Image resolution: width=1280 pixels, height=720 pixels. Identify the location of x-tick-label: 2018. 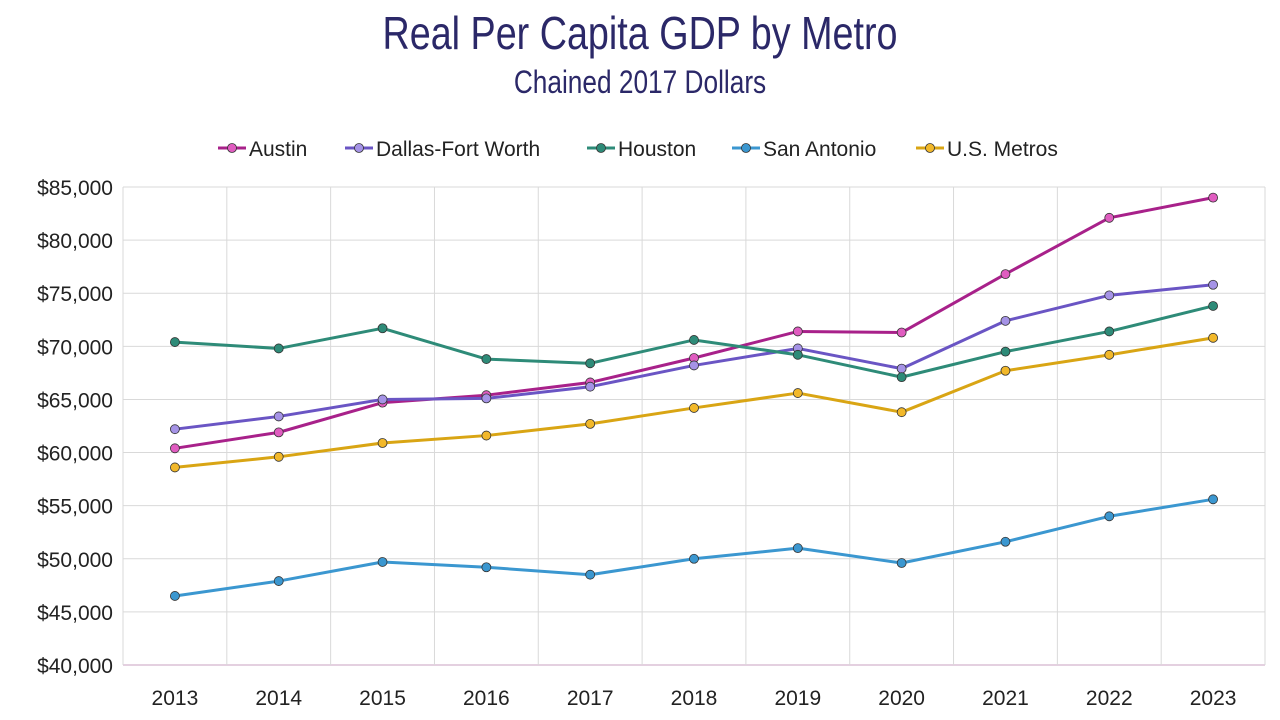
(694, 698).